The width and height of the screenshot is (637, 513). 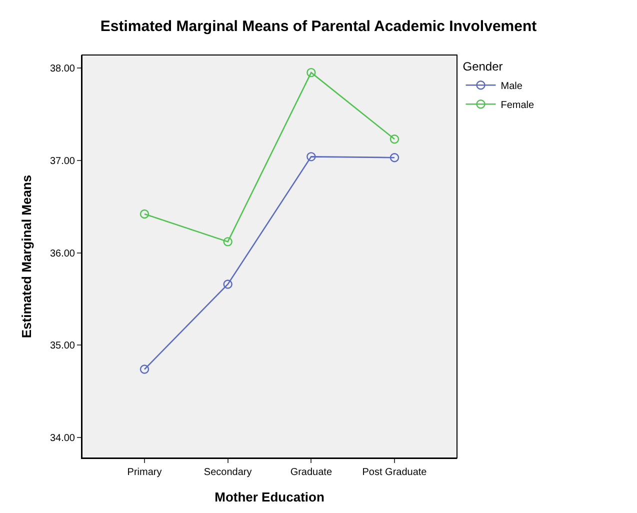 What do you see at coordinates (228, 472) in the screenshot?
I see `x-tick-label: Secondary` at bounding box center [228, 472].